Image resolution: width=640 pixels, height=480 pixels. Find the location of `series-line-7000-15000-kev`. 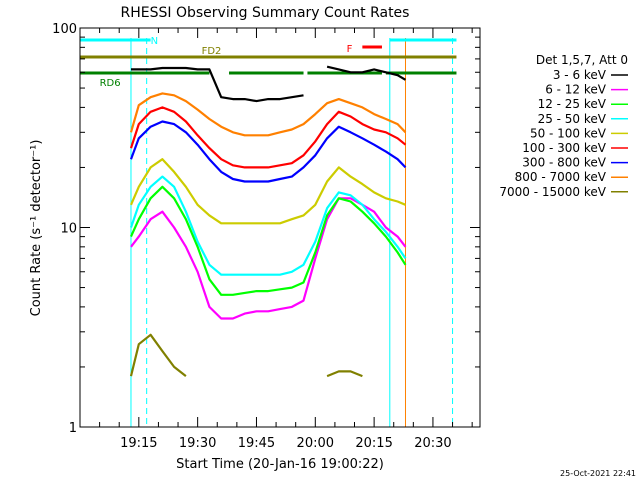

series-line-7000-15000-kev is located at coordinates (246, 355).